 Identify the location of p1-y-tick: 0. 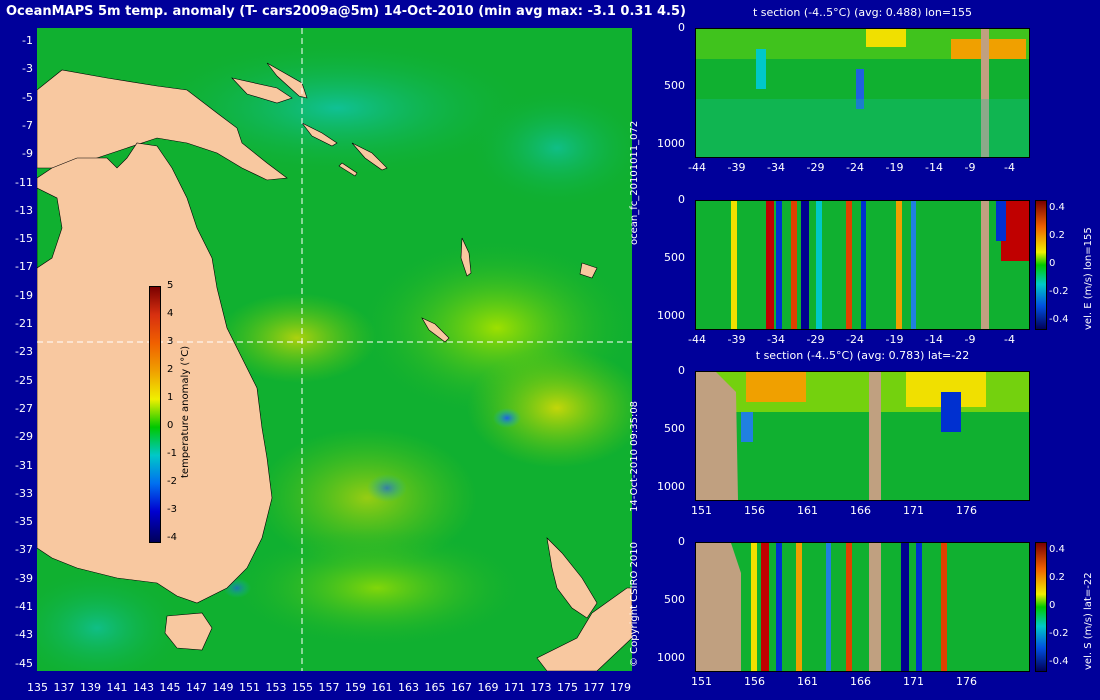
(681, 27).